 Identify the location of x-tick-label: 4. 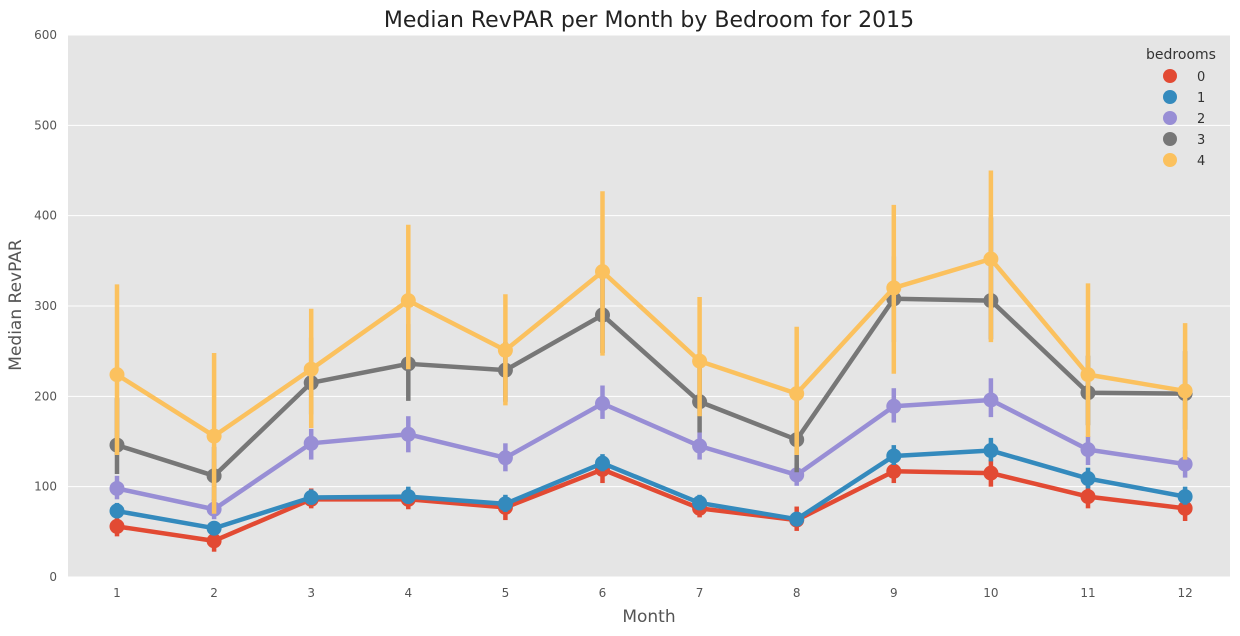
(408, 593).